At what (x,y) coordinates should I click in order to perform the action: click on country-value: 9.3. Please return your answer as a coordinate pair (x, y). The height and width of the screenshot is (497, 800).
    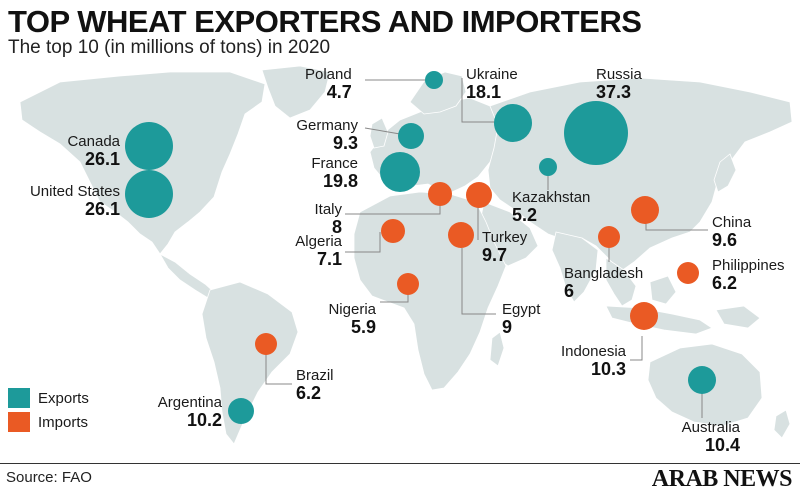
    Looking at the image, I should click on (345, 142).